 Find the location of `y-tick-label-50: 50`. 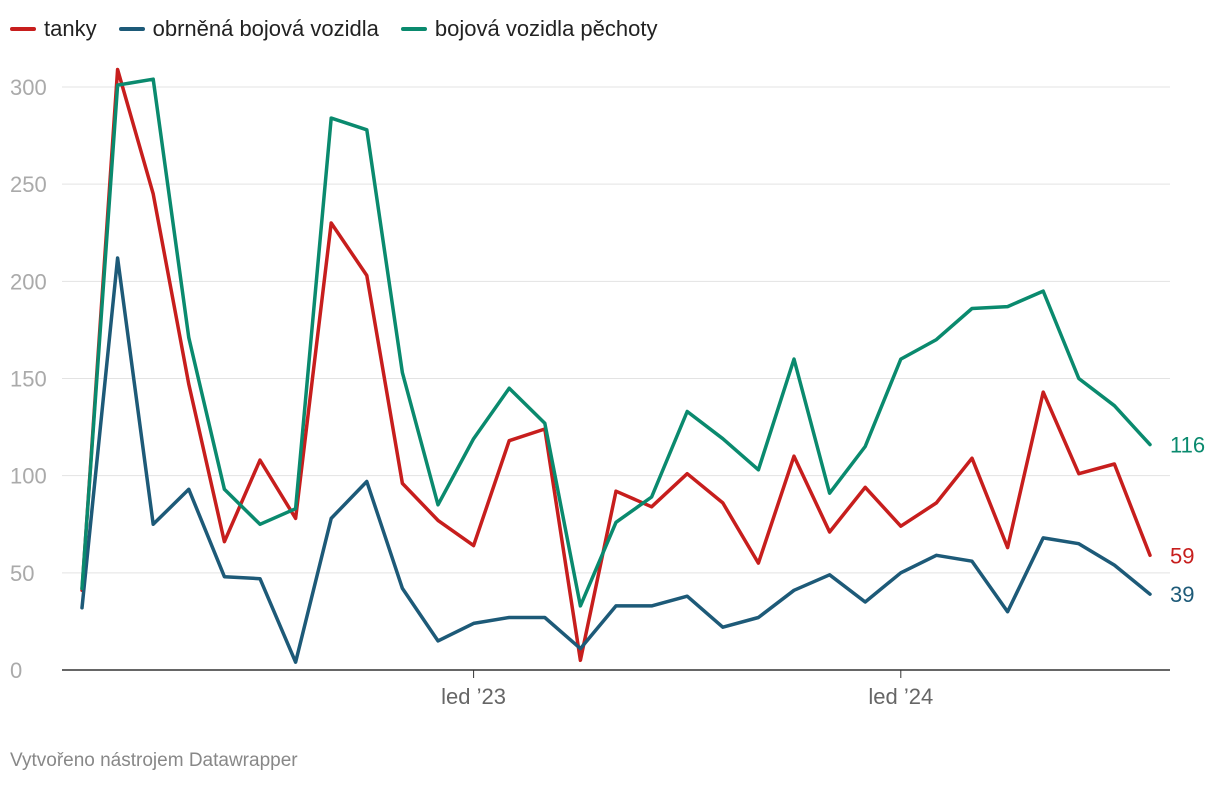

y-tick-label-50: 50 is located at coordinates (22, 573).